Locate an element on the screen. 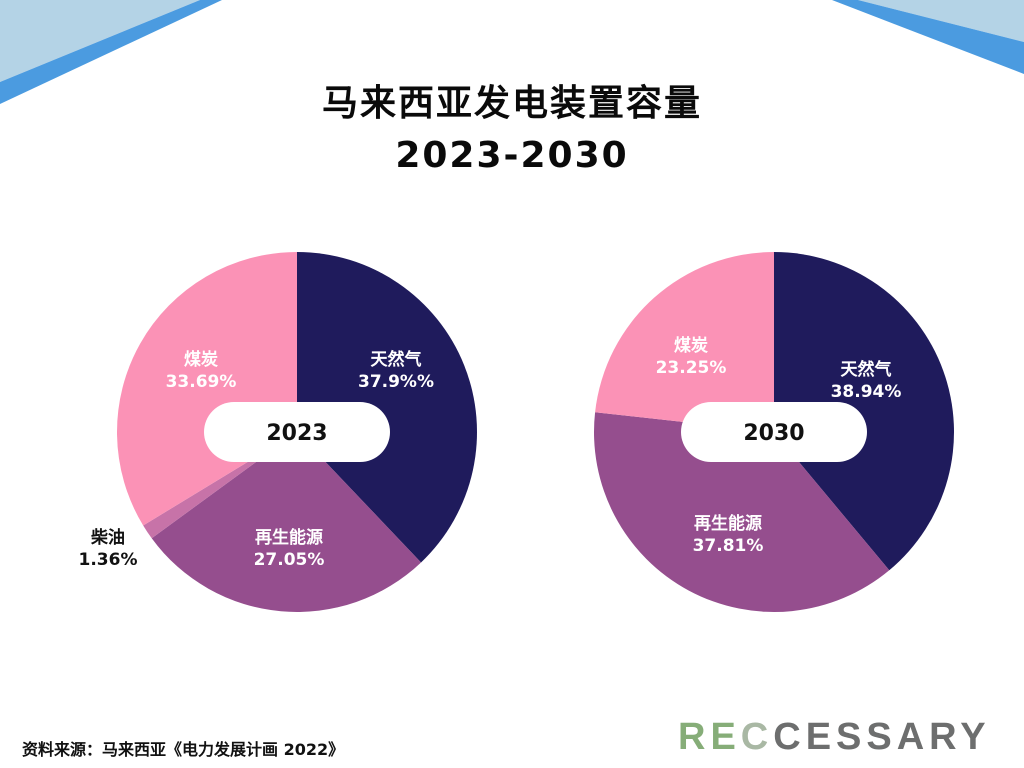  chart-title: 马来西亚发电装置容量 2023-2030 is located at coordinates (512, 130).